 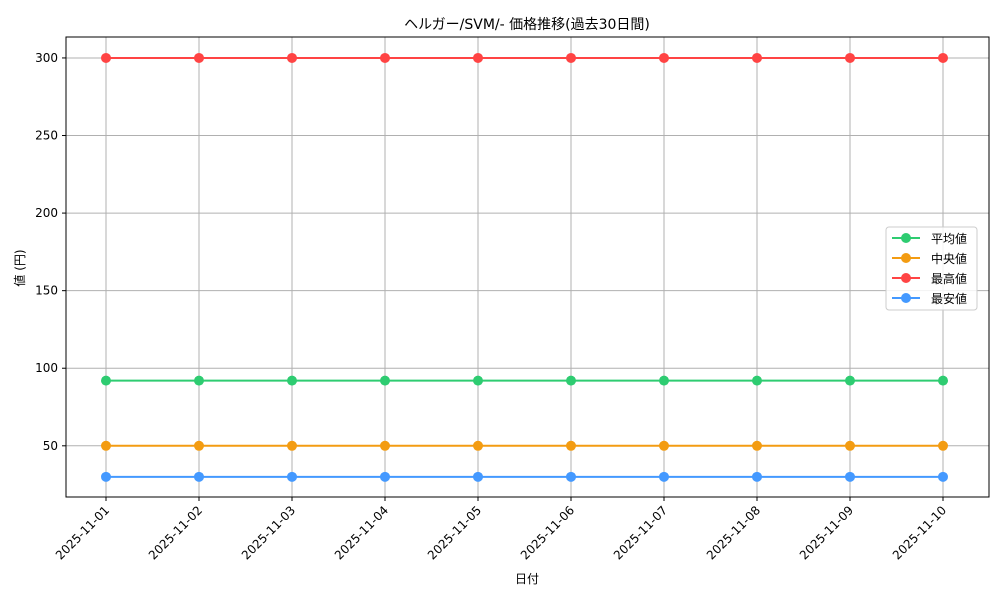 What do you see at coordinates (826, 532) in the screenshot?
I see `x-tick-label: 2025-11-09` at bounding box center [826, 532].